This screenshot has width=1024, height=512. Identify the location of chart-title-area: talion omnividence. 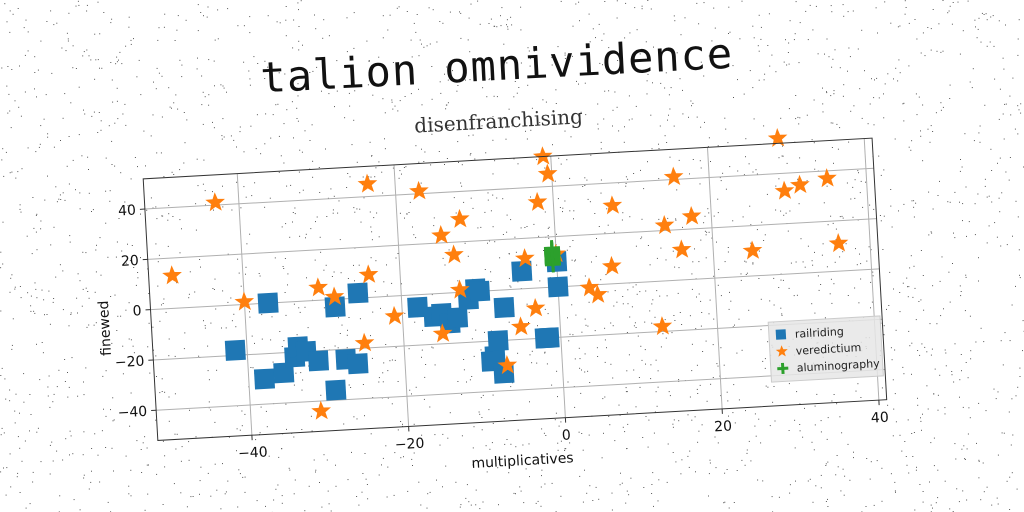
(496, 66).